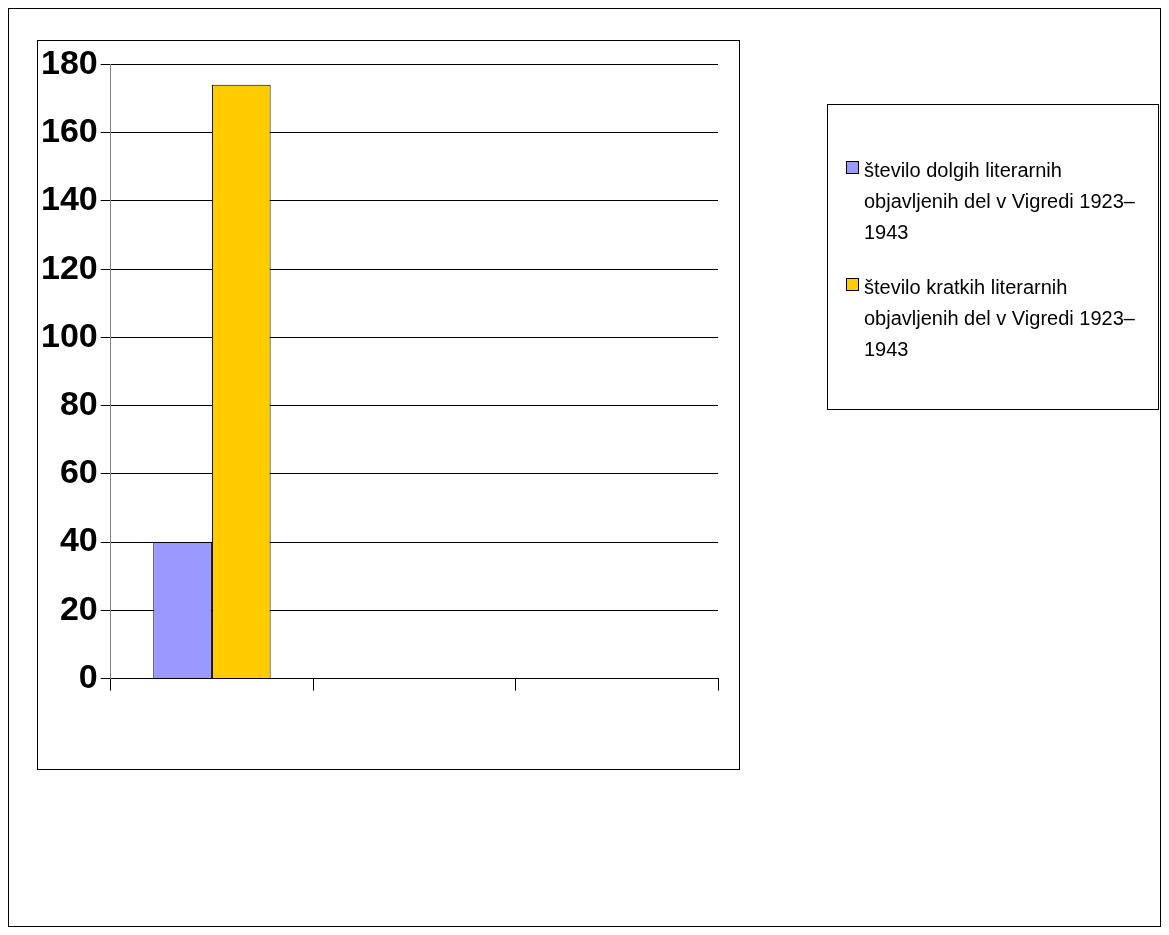 The image size is (1169, 935). What do you see at coordinates (1000, 318) in the screenshot?
I see `legend-label: število kratkih literarnih objavljenih del v Vigredi 1923–1943` at bounding box center [1000, 318].